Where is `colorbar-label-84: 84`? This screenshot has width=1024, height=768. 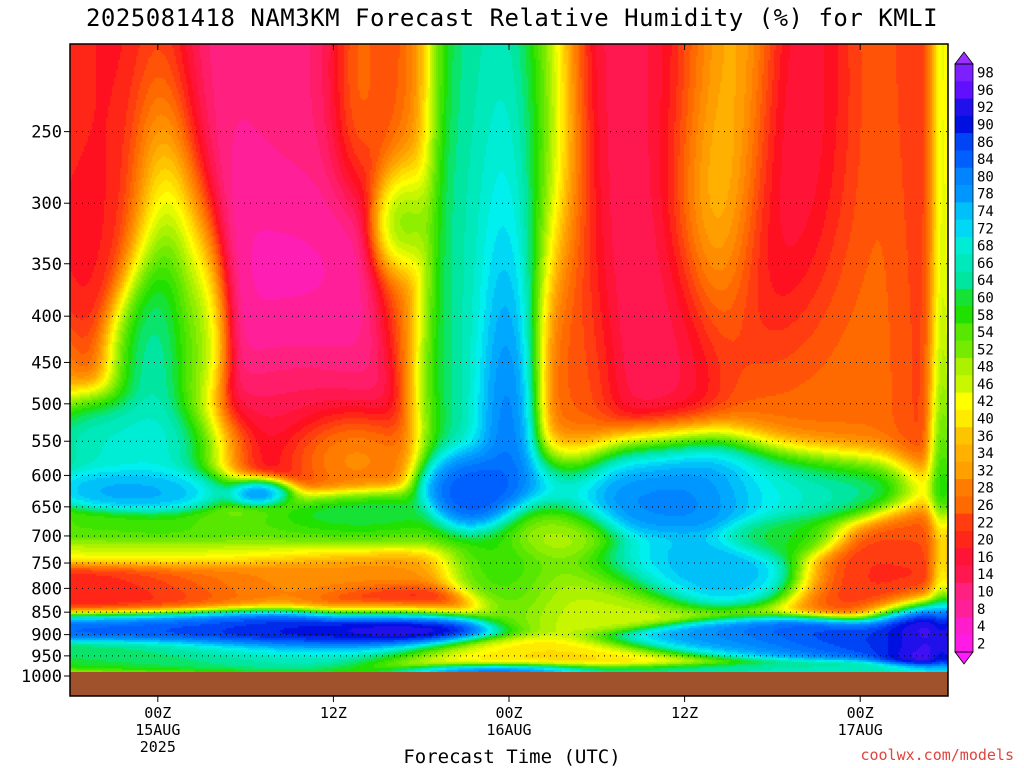 colorbar-label-84: 84 is located at coordinates (985, 160).